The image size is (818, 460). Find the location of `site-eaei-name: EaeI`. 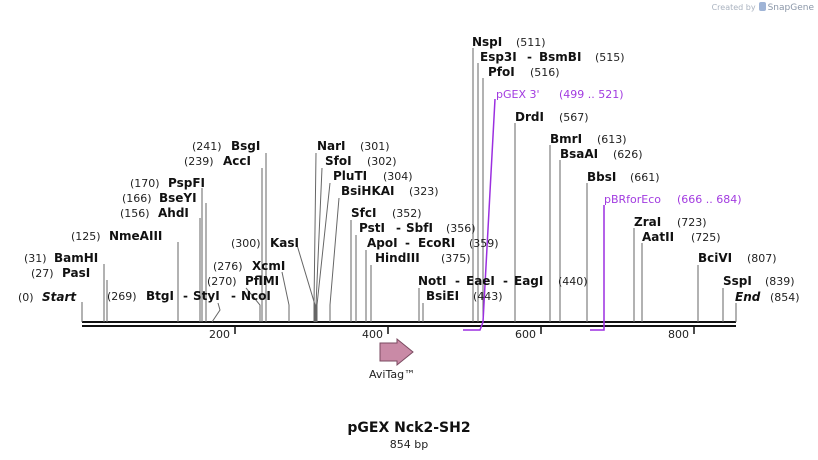

site-eaei-name: EaeI is located at coordinates (480, 281).